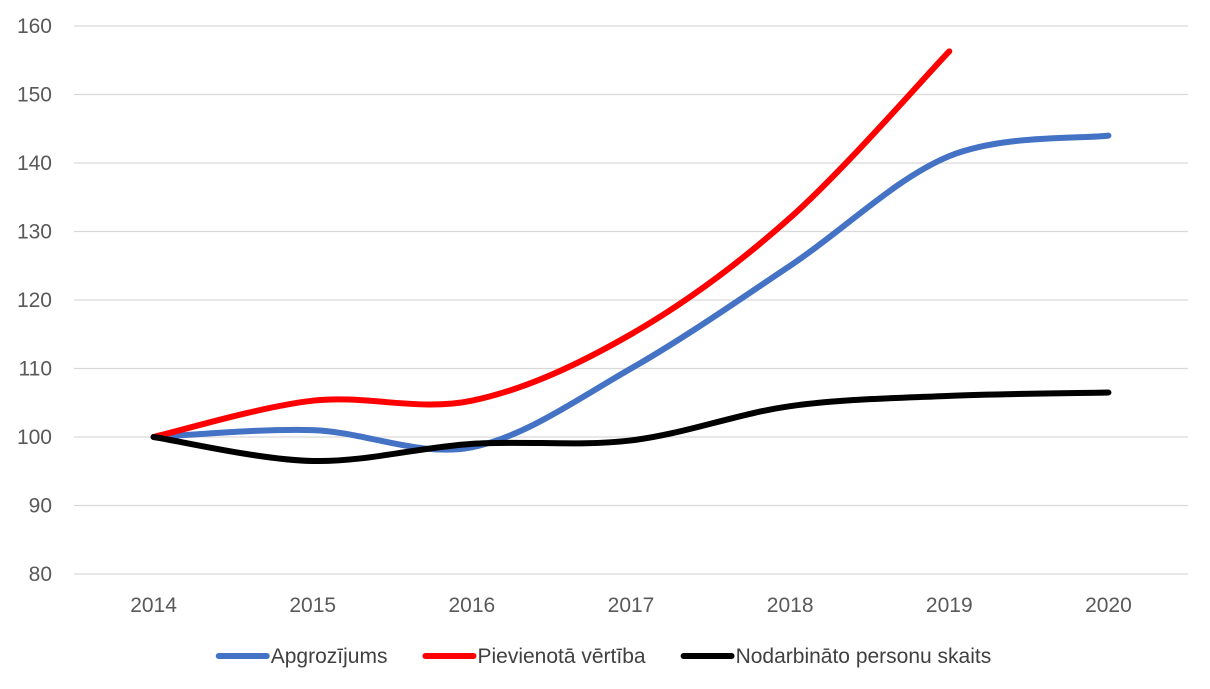 The width and height of the screenshot is (1210, 689). Describe the element at coordinates (34, 163) in the screenshot. I see `y-tick-label: 140` at that location.